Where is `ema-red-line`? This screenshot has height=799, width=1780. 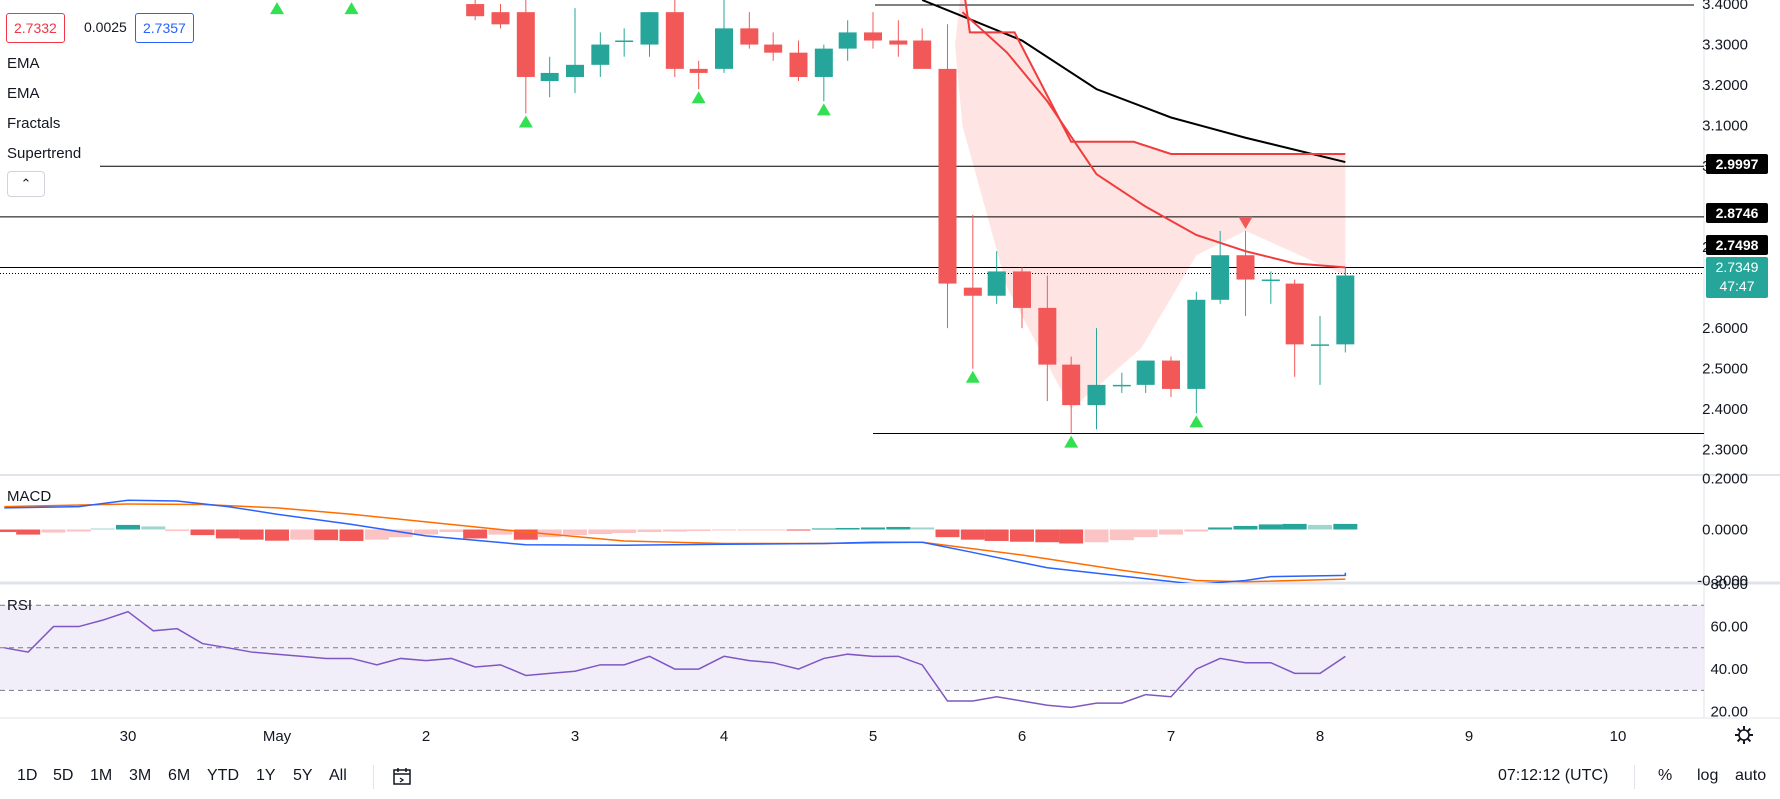 ema-red-line is located at coordinates (1153, 140).